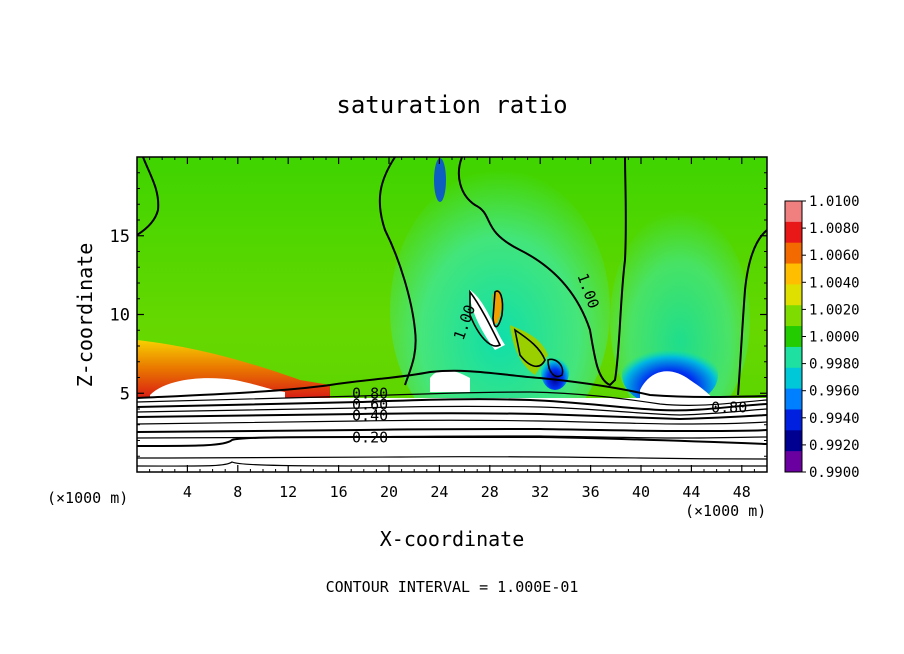 This screenshot has width=904, height=654. I want to click on colorbar-label: 0.9980, so click(834, 365).